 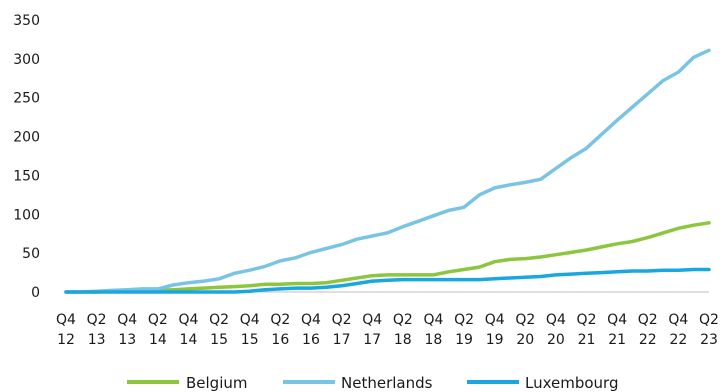 I want to click on x-tick-label: Q4 13, so click(x=127, y=330).